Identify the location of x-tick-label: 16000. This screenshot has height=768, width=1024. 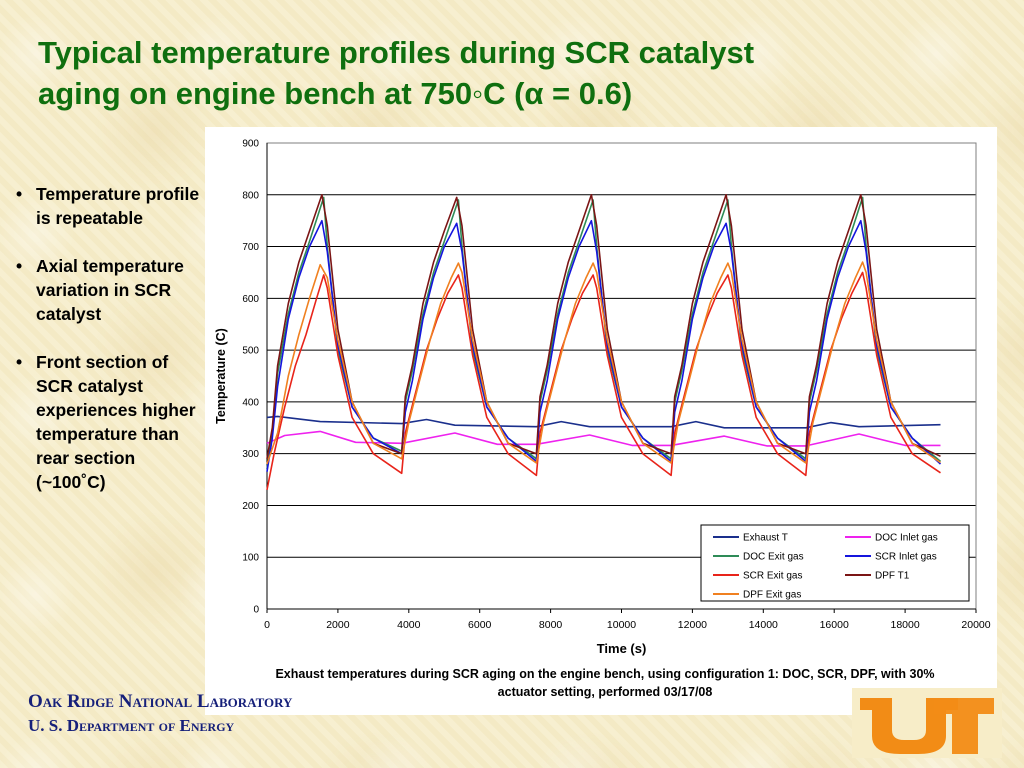
(834, 625).